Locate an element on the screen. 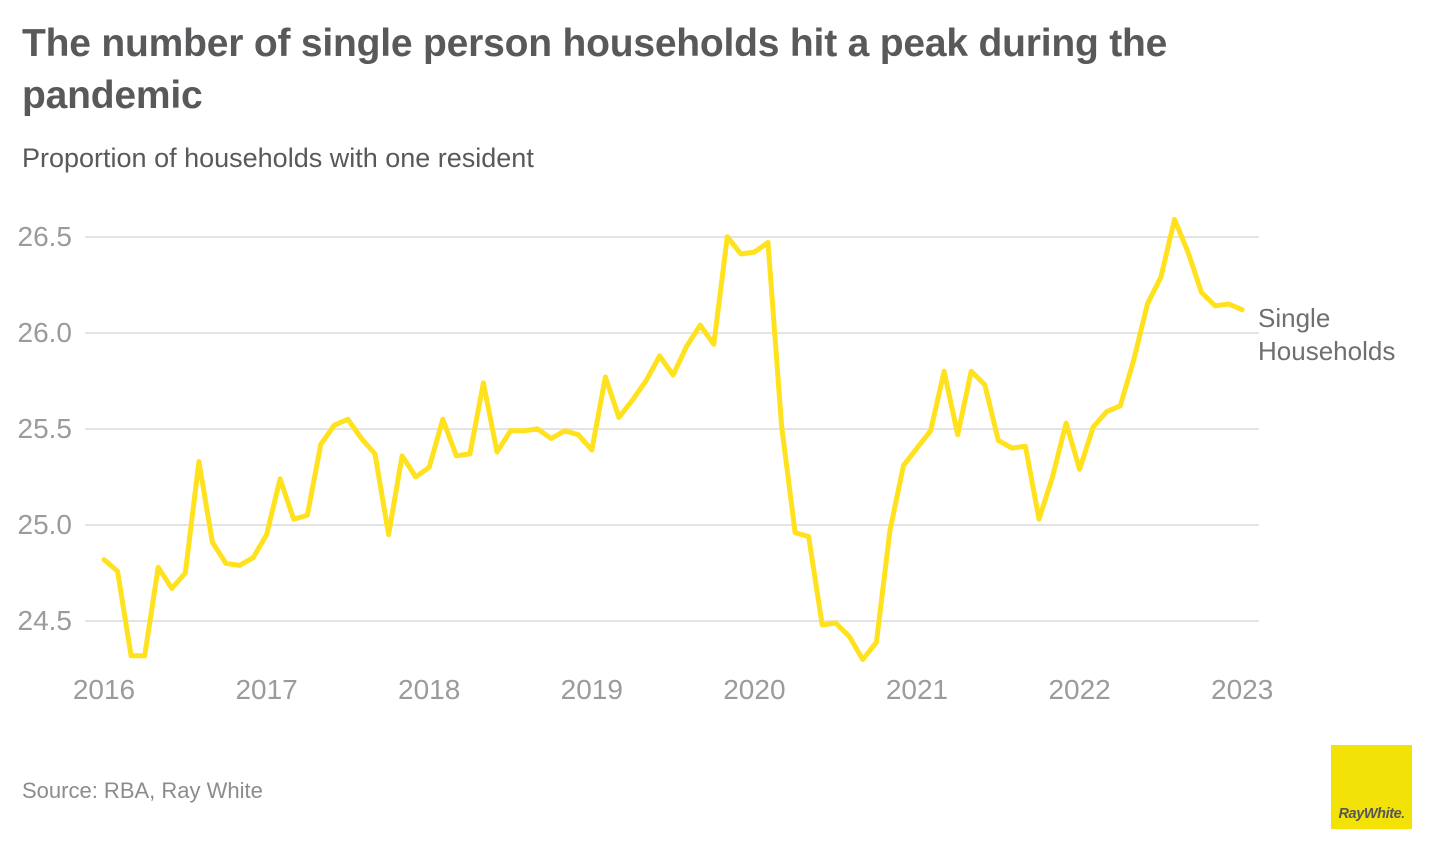 This screenshot has height=850, width=1432. source-note: Source: RBA, Ray White is located at coordinates (142, 790).